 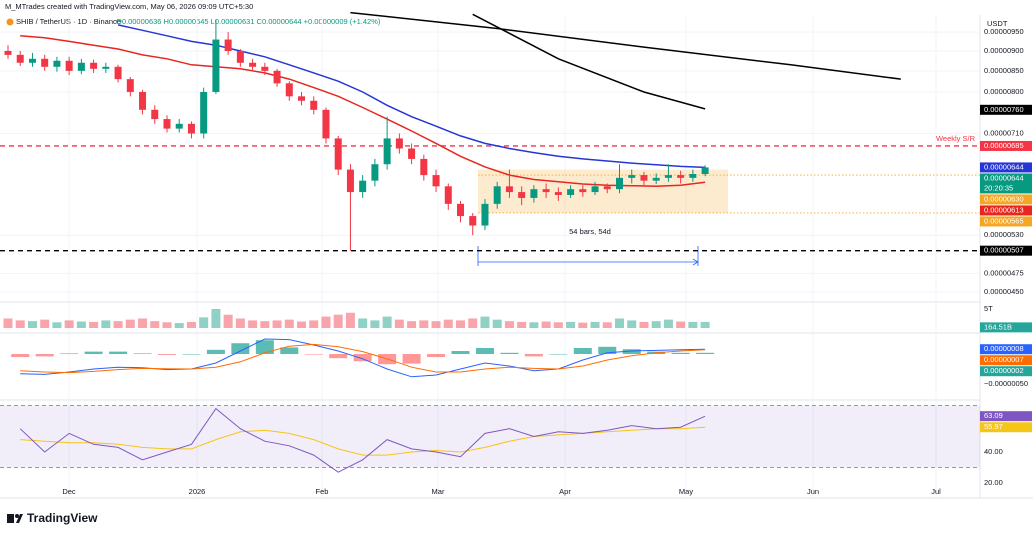 I want to click on rsi-line, so click(x=362, y=440).